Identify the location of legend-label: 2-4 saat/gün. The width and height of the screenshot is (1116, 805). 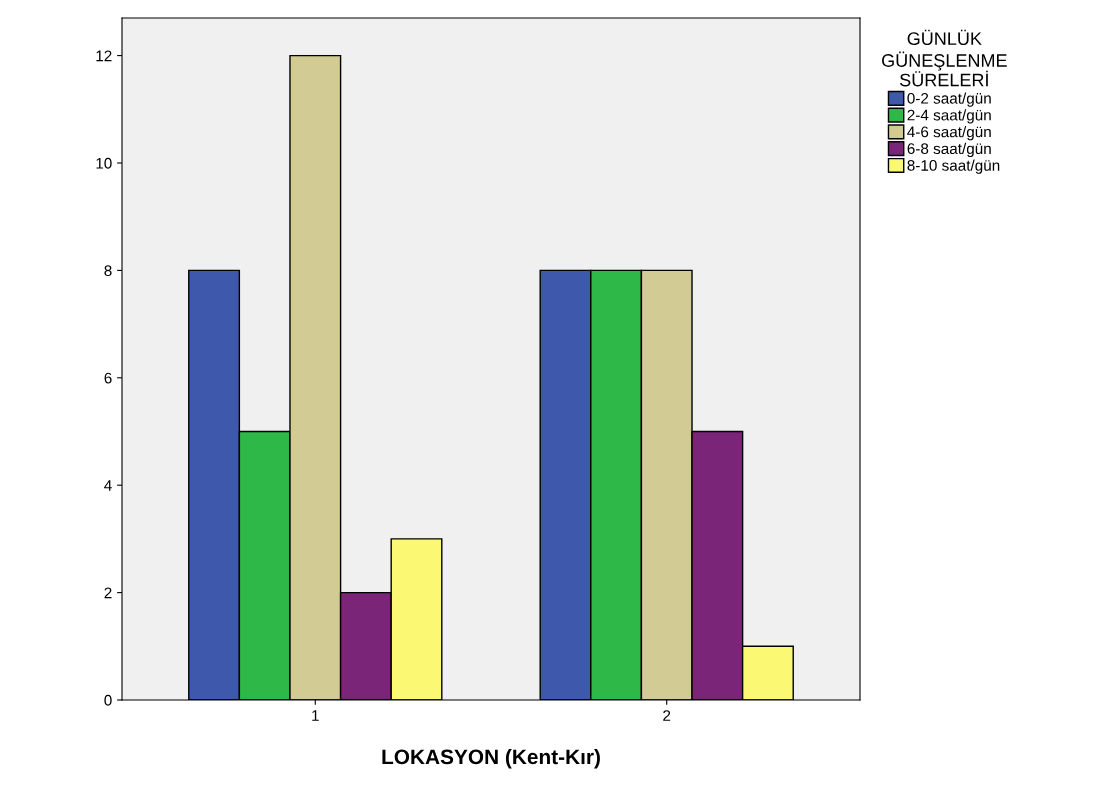
(949, 116).